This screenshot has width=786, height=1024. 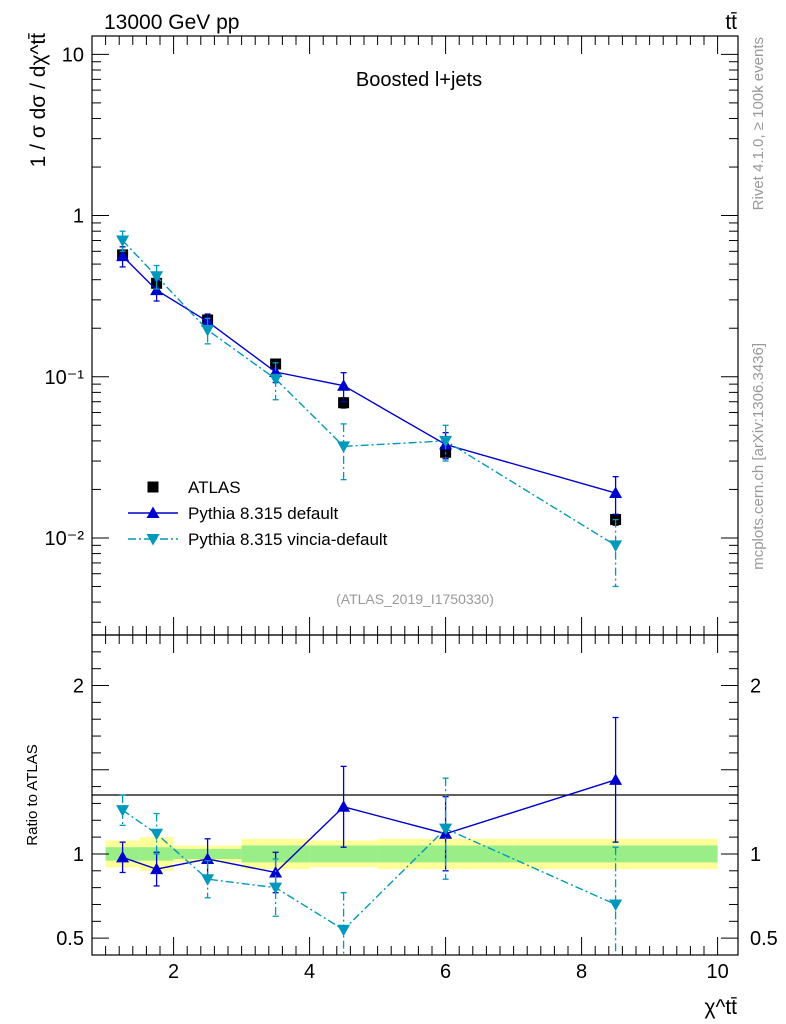 I want to click on ratio-y-tick-label-right: 2, so click(x=755, y=687).